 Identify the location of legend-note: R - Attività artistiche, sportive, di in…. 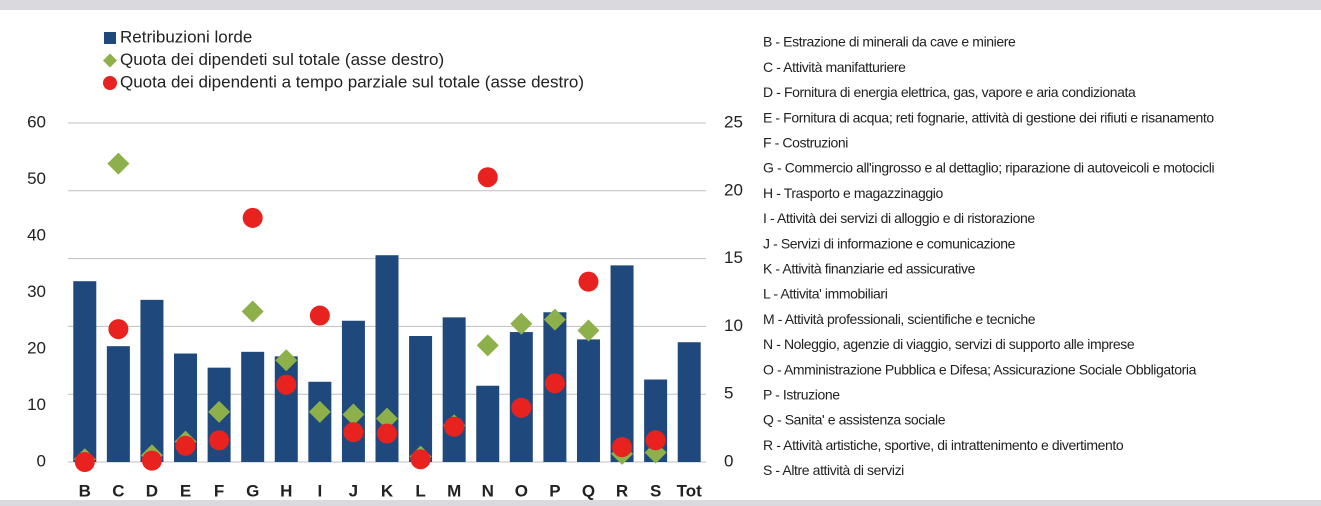
(943, 445).